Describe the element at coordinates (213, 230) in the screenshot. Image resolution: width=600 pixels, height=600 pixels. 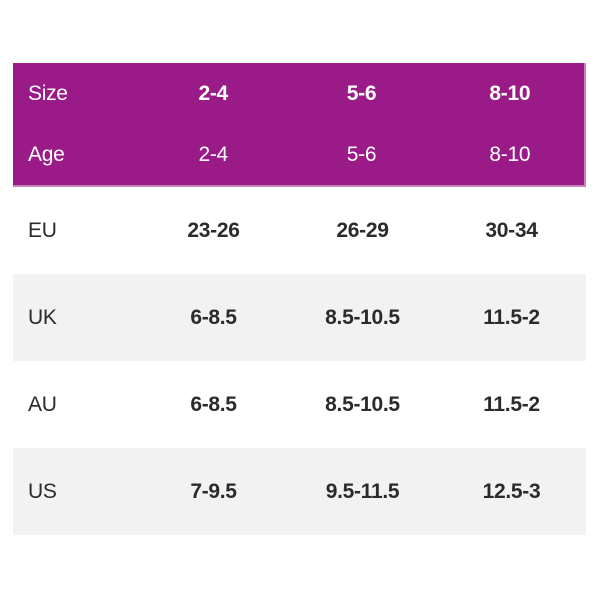
I see `eu-value-1: 23-26` at that location.